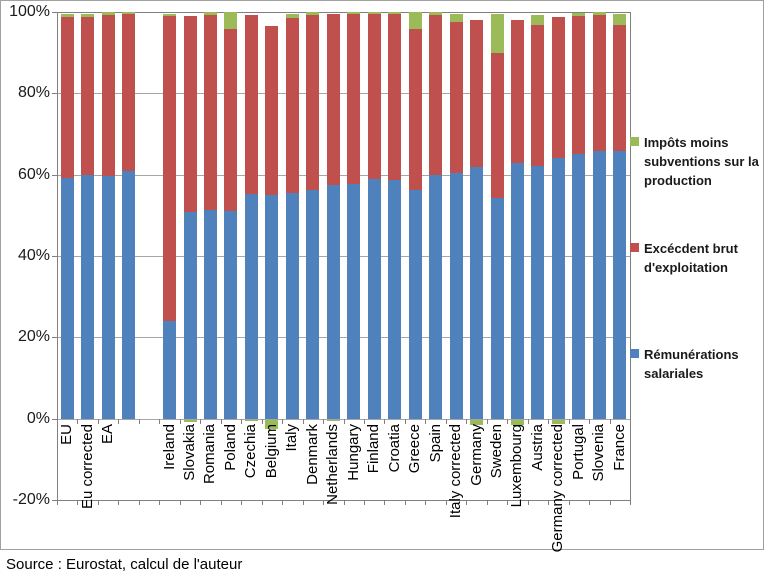  Describe the element at coordinates (33, 93) in the screenshot. I see `y-axis-label: 80%` at that location.